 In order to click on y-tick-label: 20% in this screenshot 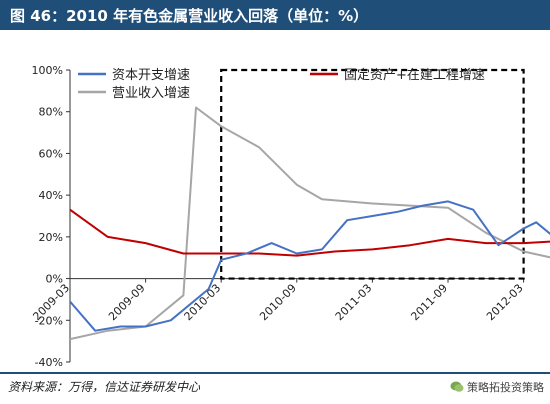, I will do `click(51, 237)`.